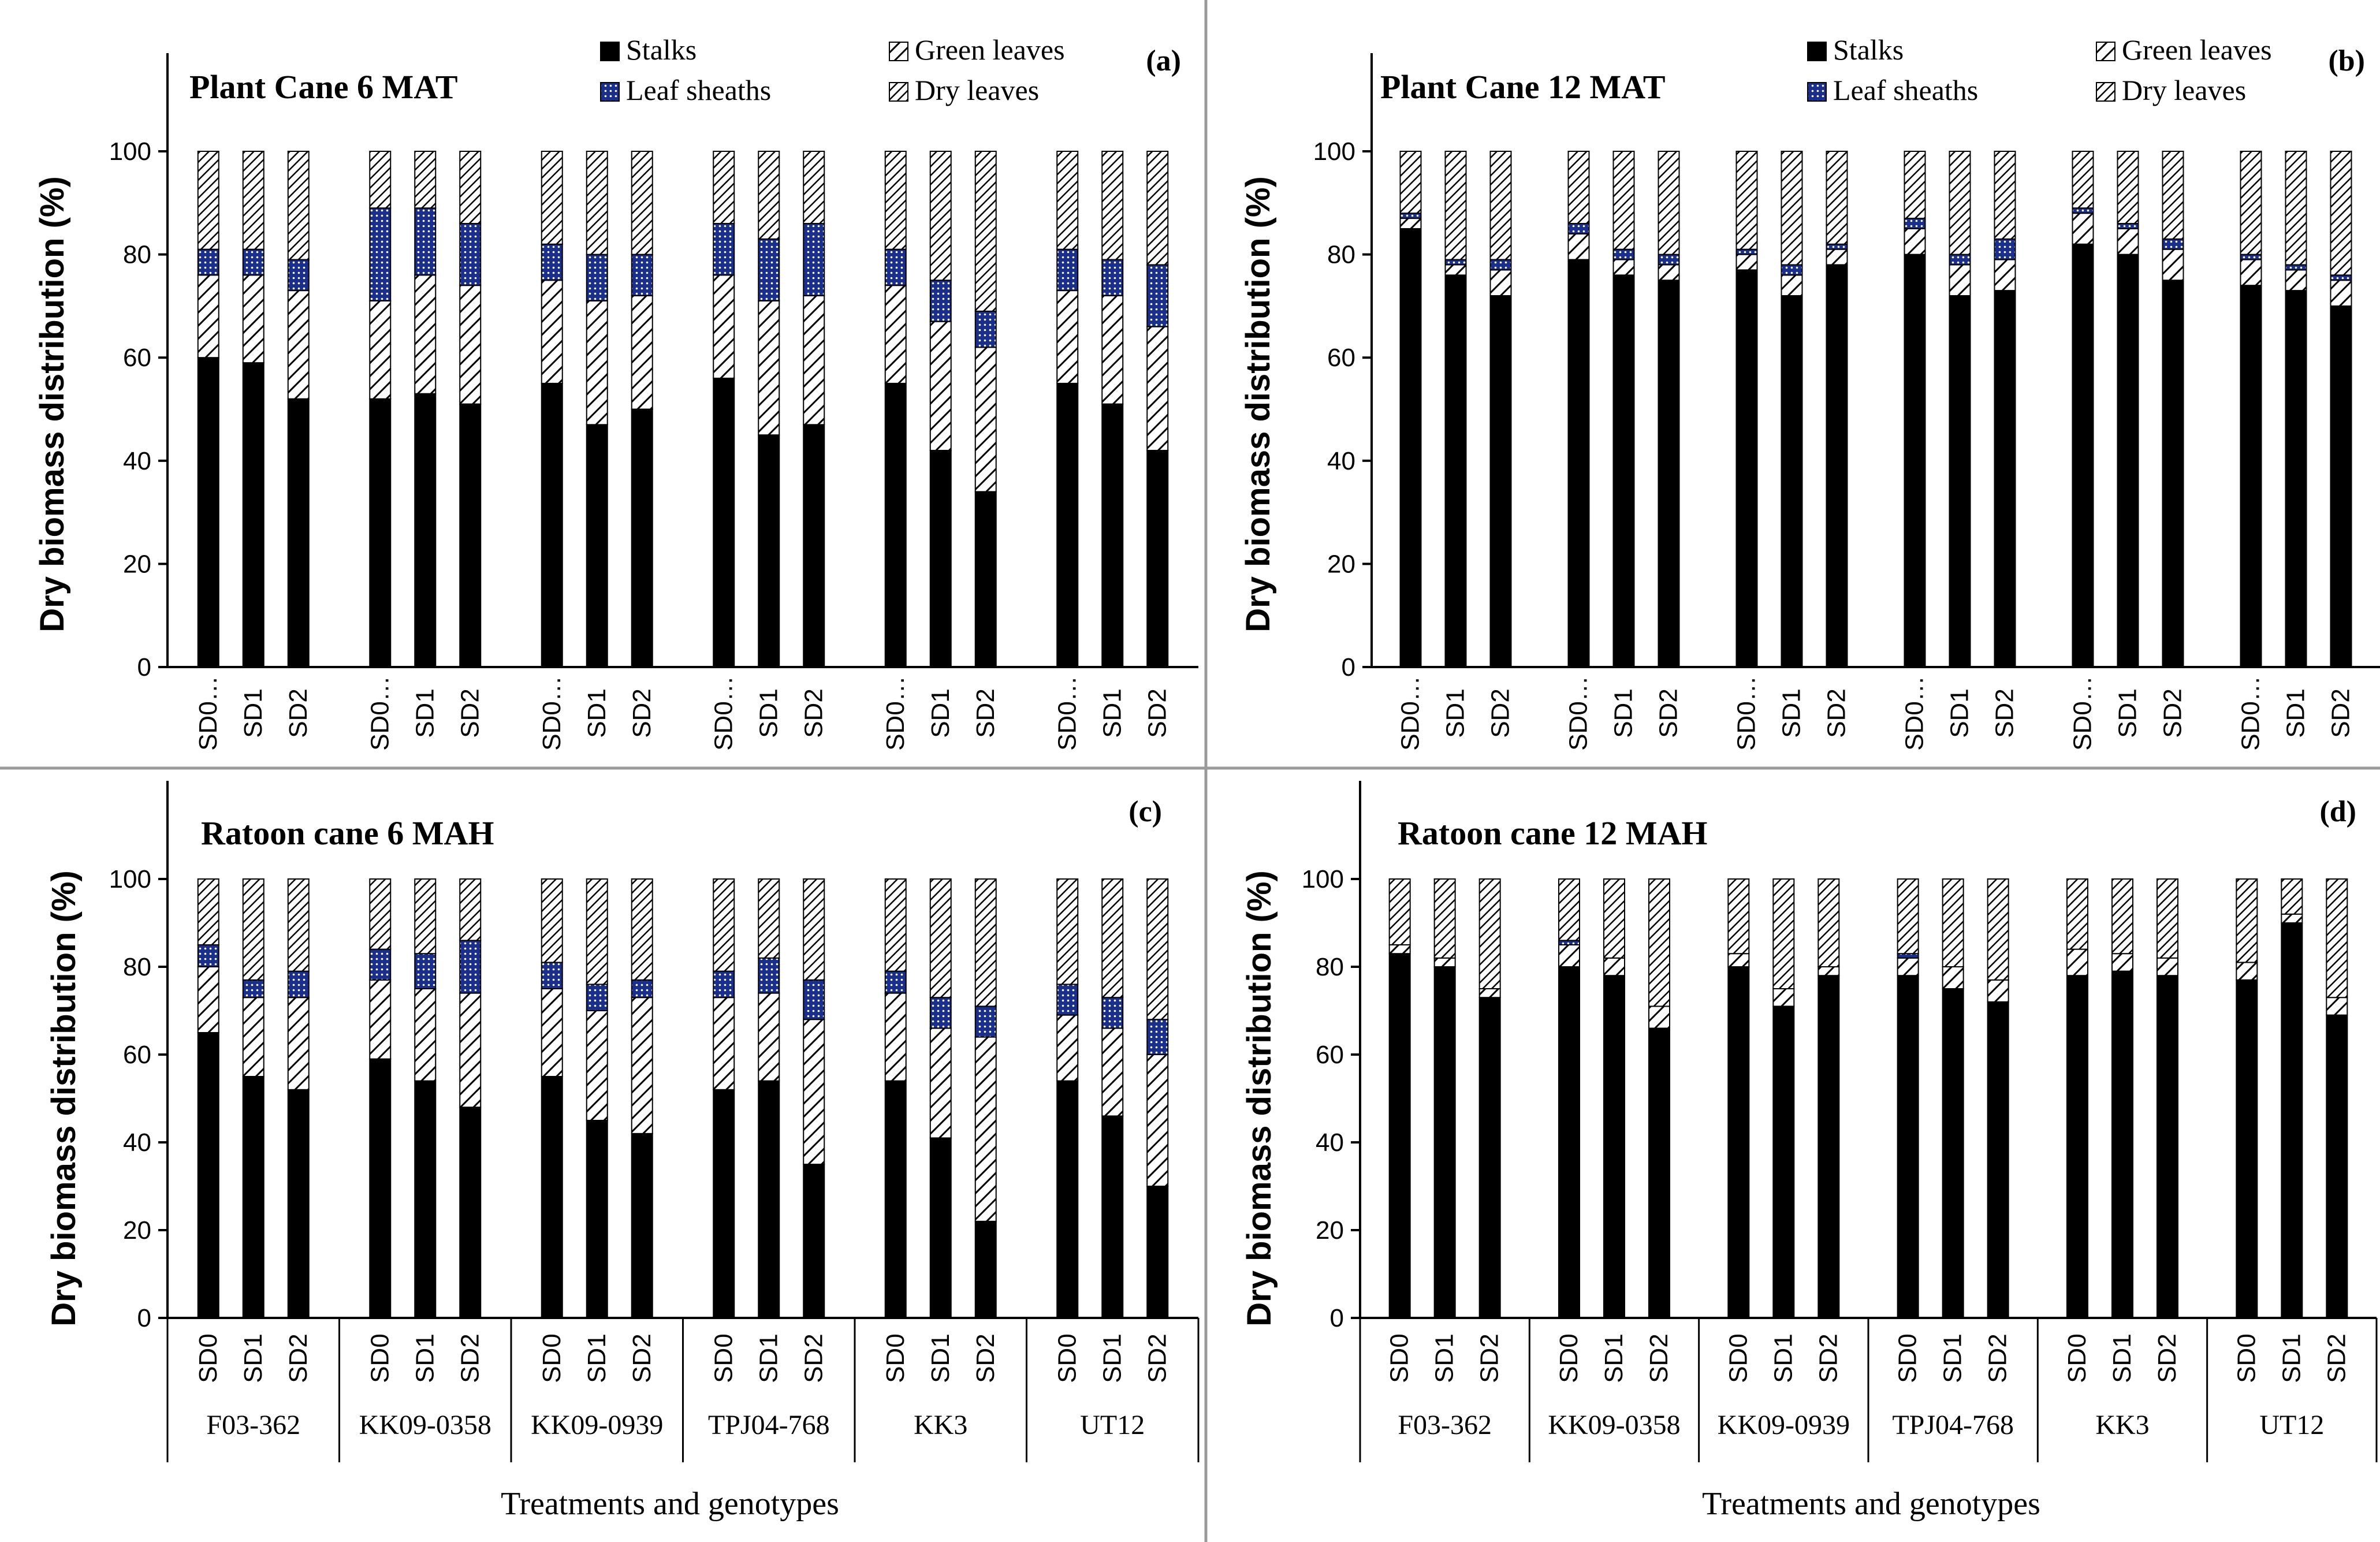  I want to click on x-axis-label: Treatments and genotypes, so click(1871, 1504).